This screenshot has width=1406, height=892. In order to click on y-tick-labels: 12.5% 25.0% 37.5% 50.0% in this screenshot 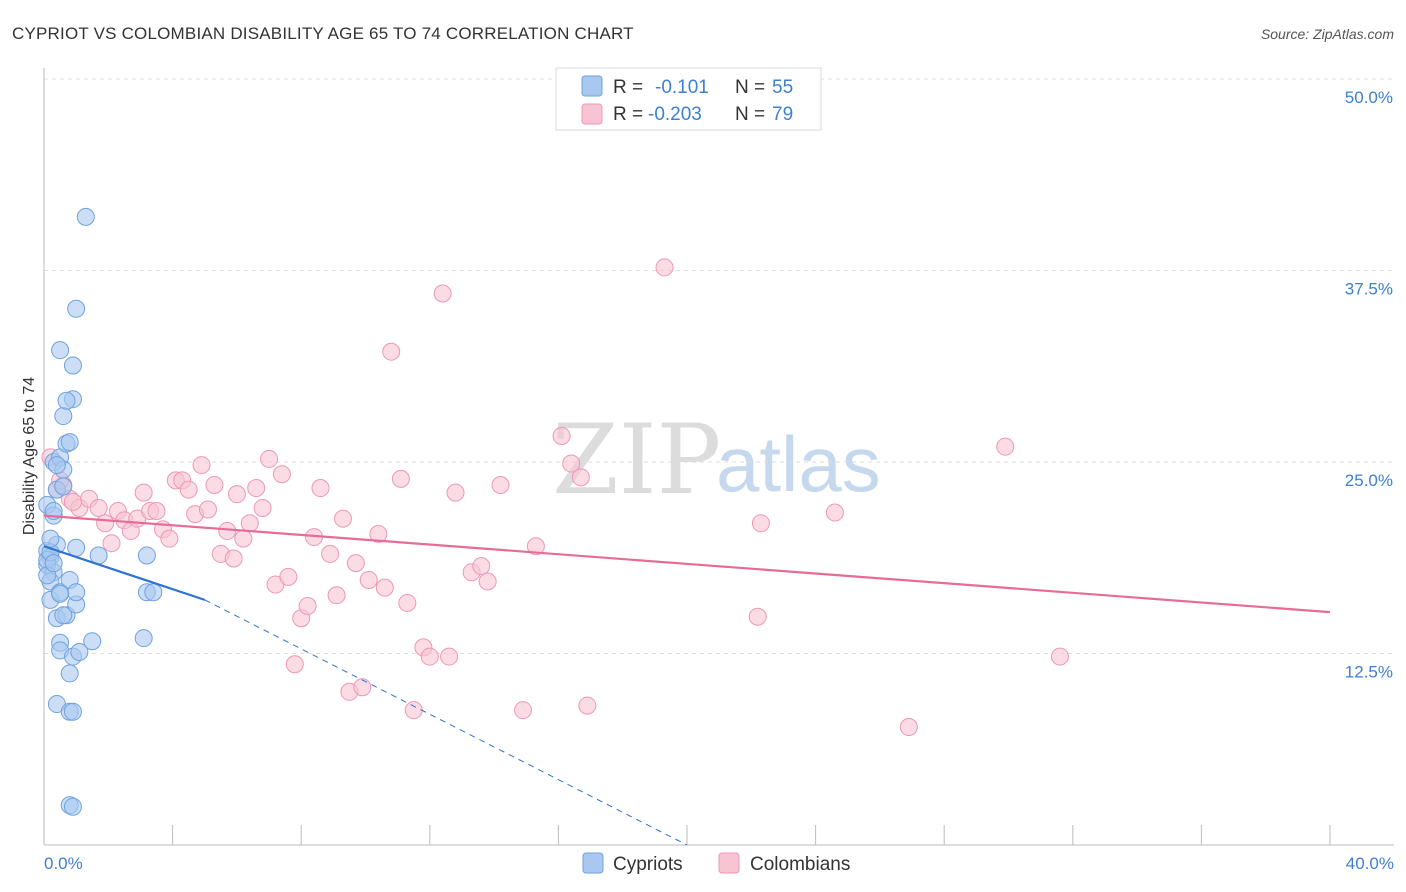, I will do `click(1369, 385)`.